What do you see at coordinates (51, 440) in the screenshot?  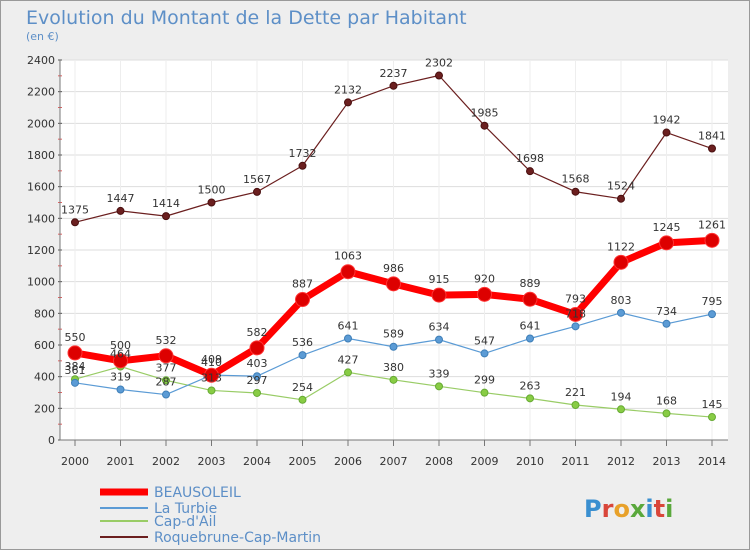 I see `y-tick-label: 0` at bounding box center [51, 440].